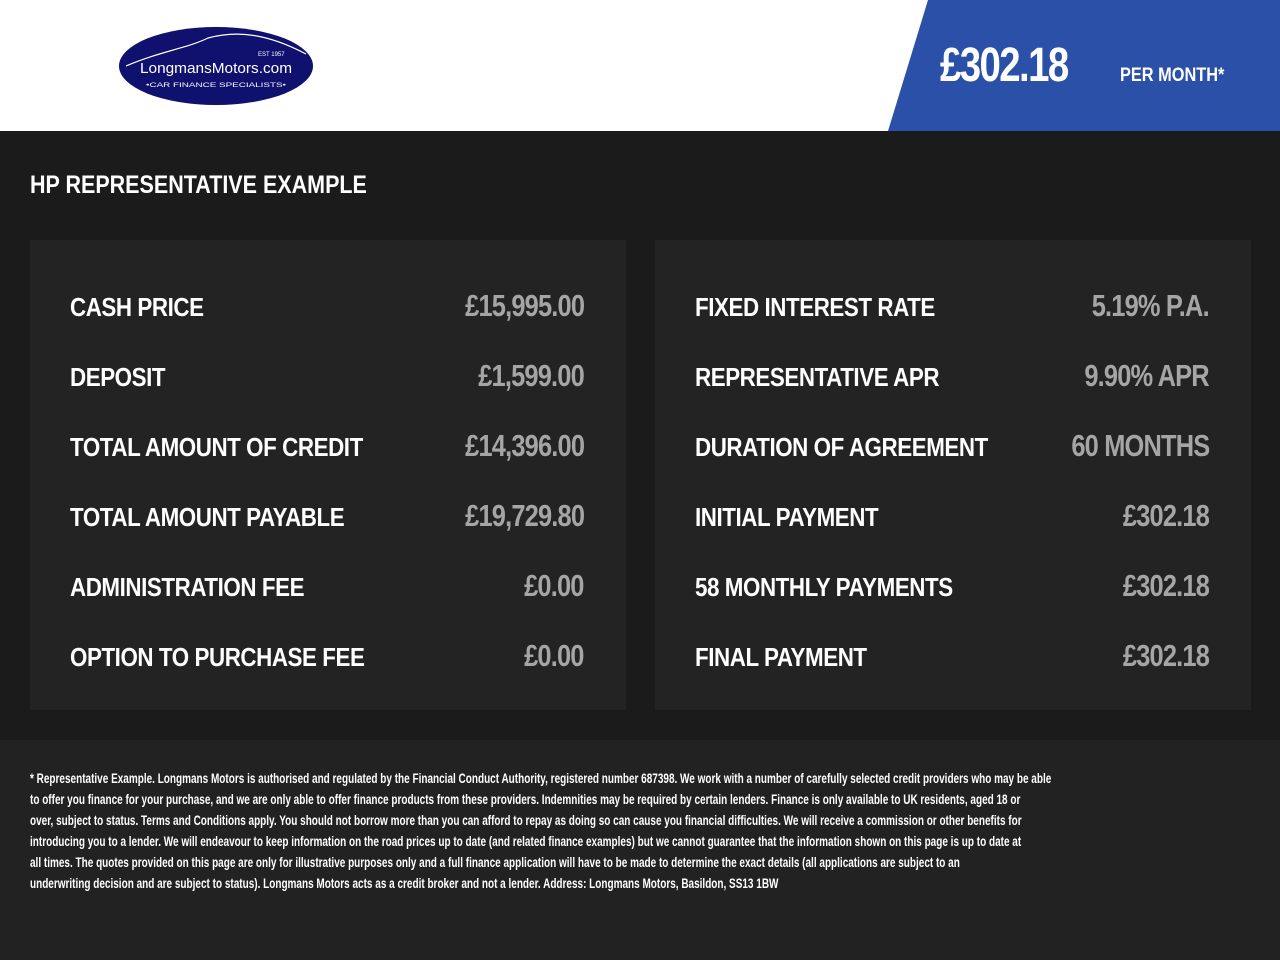 This screenshot has height=960, width=1280. I want to click on finance-row: ADMINISTRATION FEE £0.00, so click(327, 588).